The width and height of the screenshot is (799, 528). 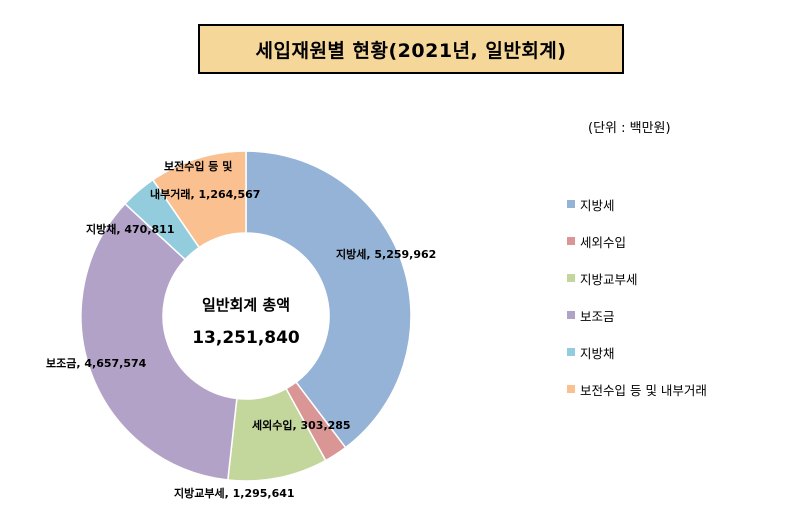 What do you see at coordinates (643, 390) in the screenshot?
I see `legend-label: 보전수입 등 및 내부거래` at bounding box center [643, 390].